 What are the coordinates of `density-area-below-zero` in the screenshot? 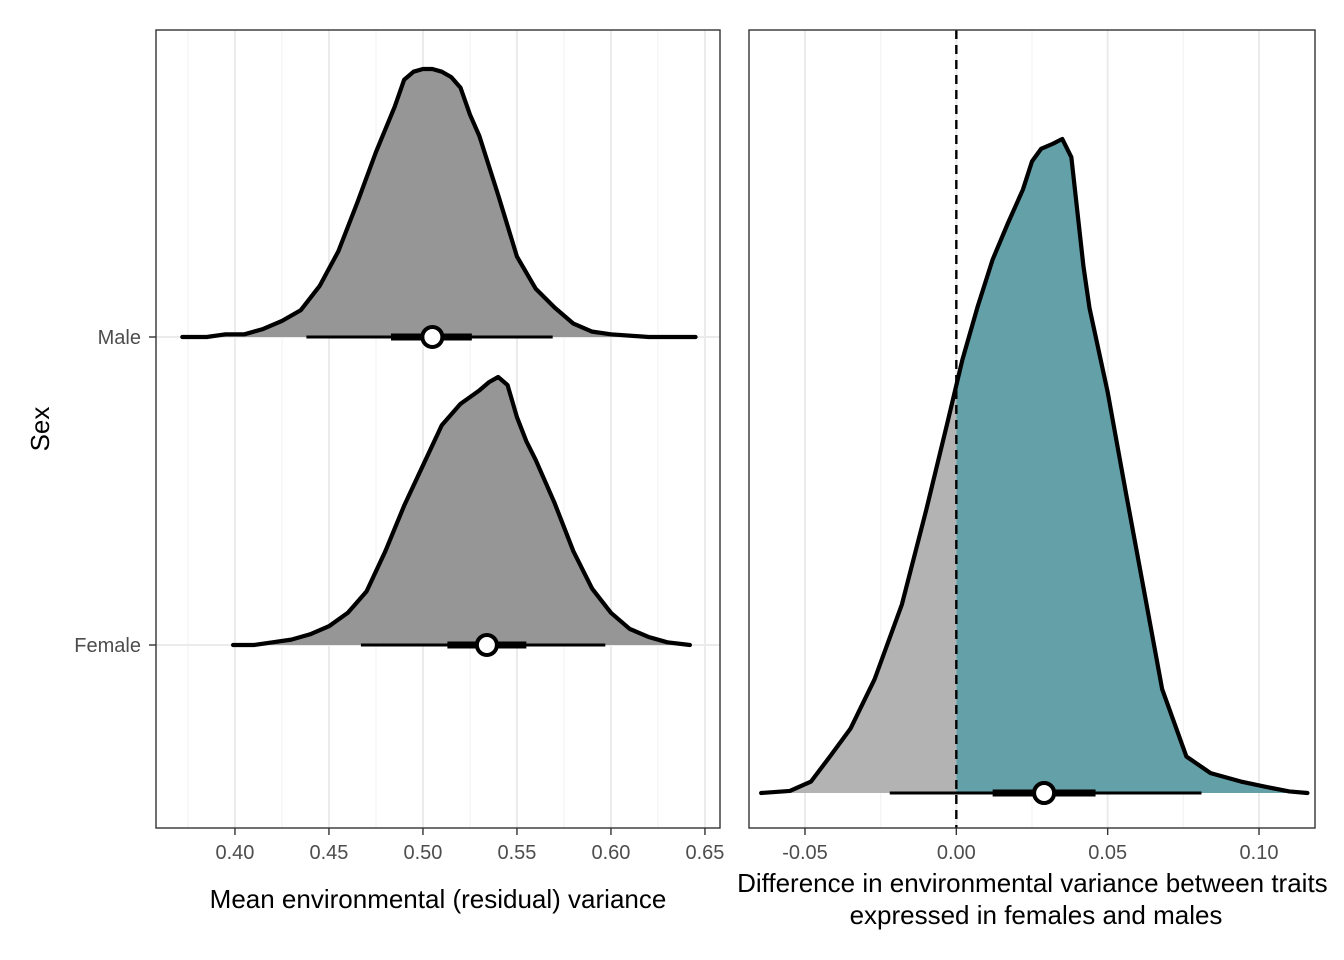 It's located at (859, 589).